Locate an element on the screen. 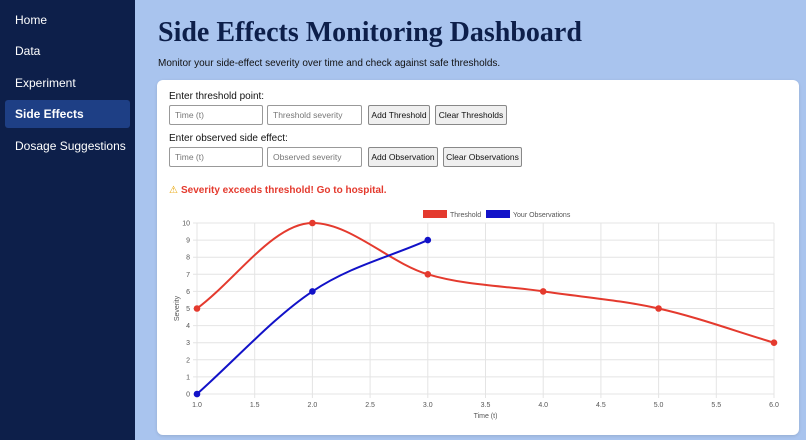 This screenshot has height=440, width=806. y-tick-label: 6 is located at coordinates (188, 292).